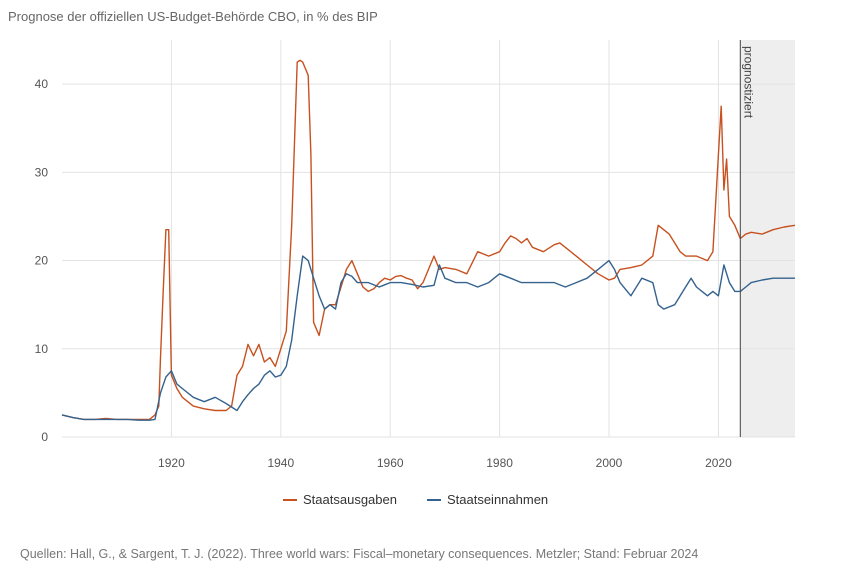 This screenshot has height=572, width=855. Describe the element at coordinates (499, 463) in the screenshot. I see `x-tick-label: 1980` at that location.